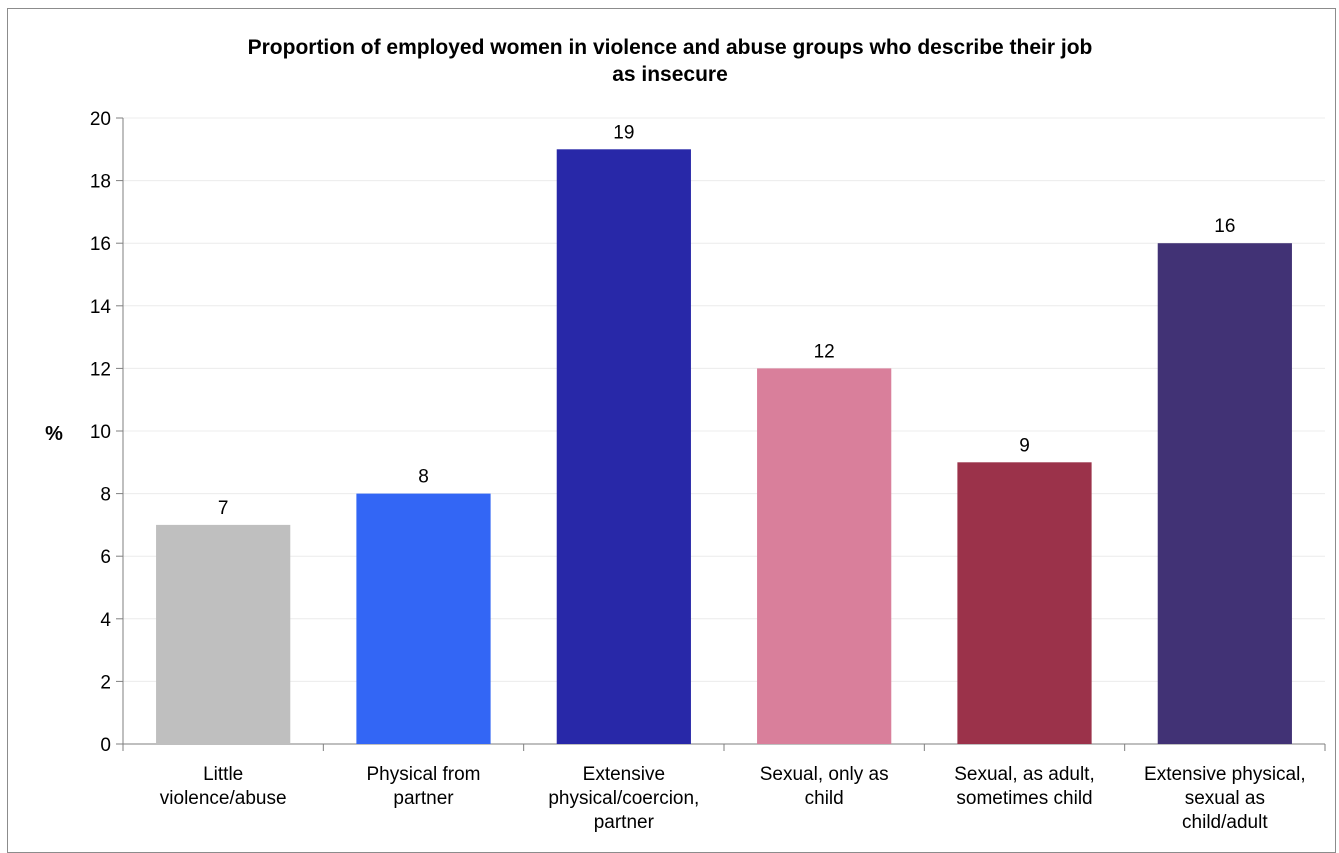 Image resolution: width=1339 pixels, height=853 pixels. Describe the element at coordinates (100, 182) in the screenshot. I see `y-tick-label: 18` at that location.